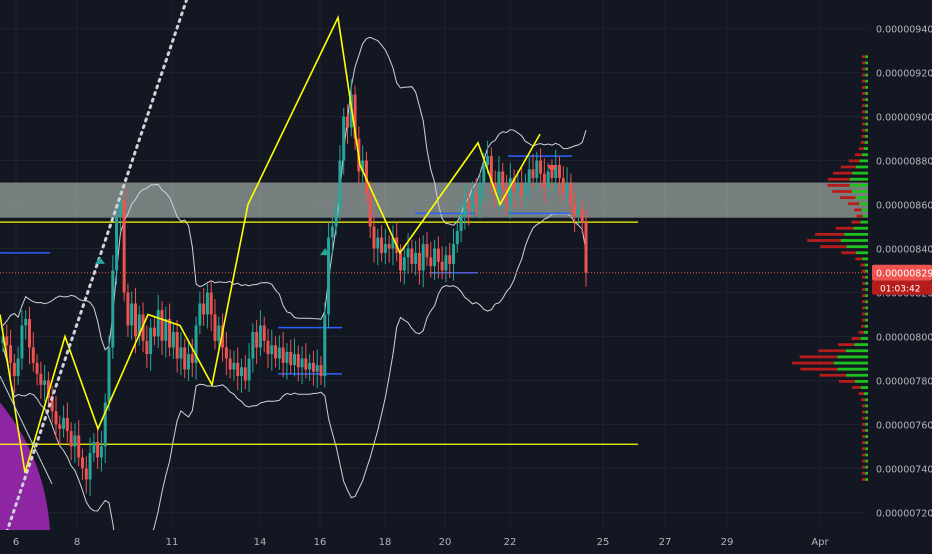 Image resolution: width=932 pixels, height=554 pixels. Describe the element at coordinates (904, 162) in the screenshot. I see `y-tick-label: 0.00000880` at that location.